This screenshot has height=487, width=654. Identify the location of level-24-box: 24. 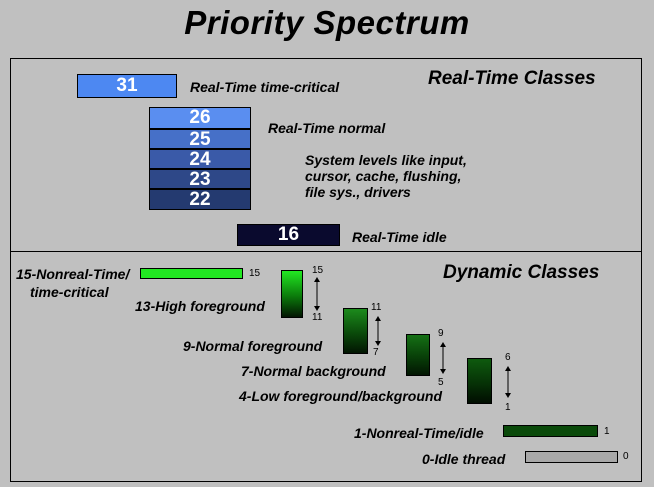
(200, 159).